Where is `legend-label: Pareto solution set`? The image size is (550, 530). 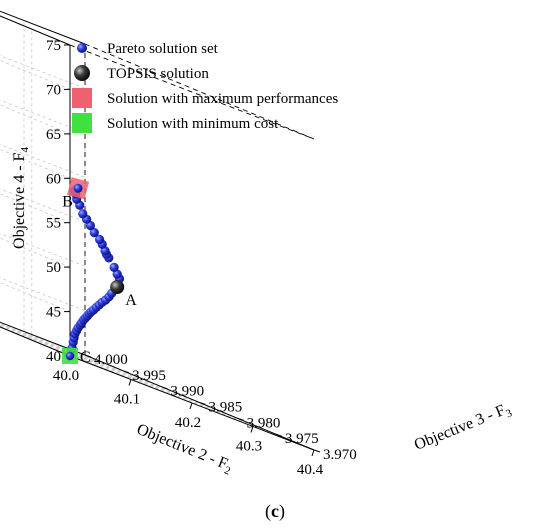
legend-label: Pareto solution set is located at coordinates (163, 49).